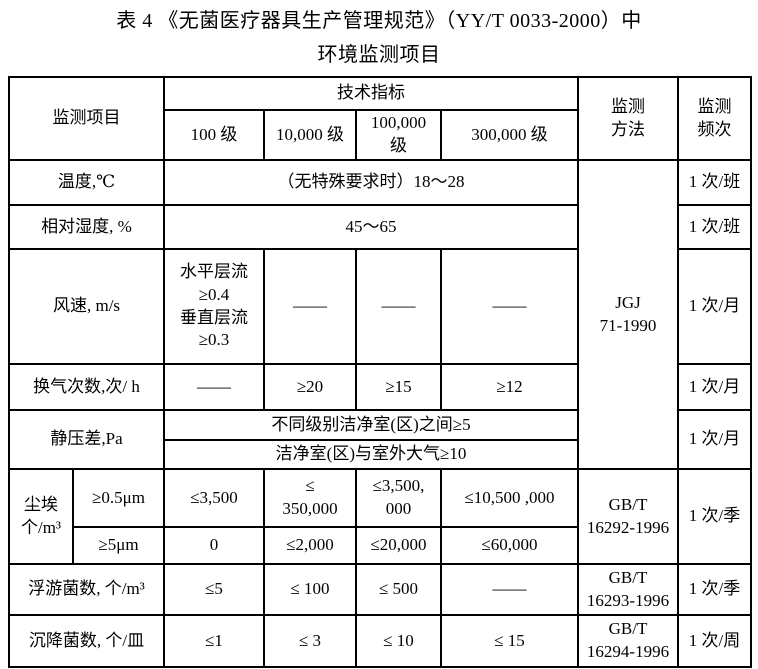 The image size is (758, 669). What do you see at coordinates (714, 641) in the screenshot?
I see `cell-settling-freq: 1 次/周` at bounding box center [714, 641].